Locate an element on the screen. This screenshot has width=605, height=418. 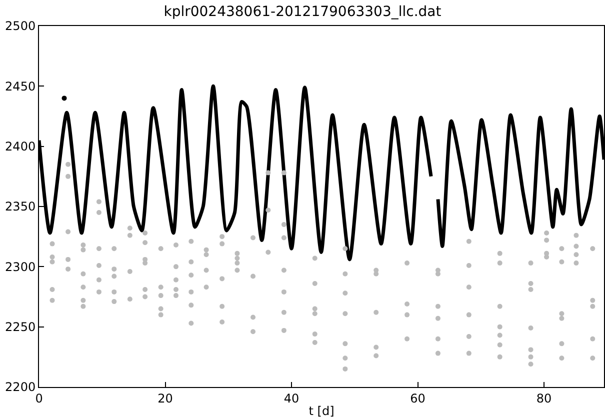
x-axis-title: t [d] is located at coordinates (321, 411).